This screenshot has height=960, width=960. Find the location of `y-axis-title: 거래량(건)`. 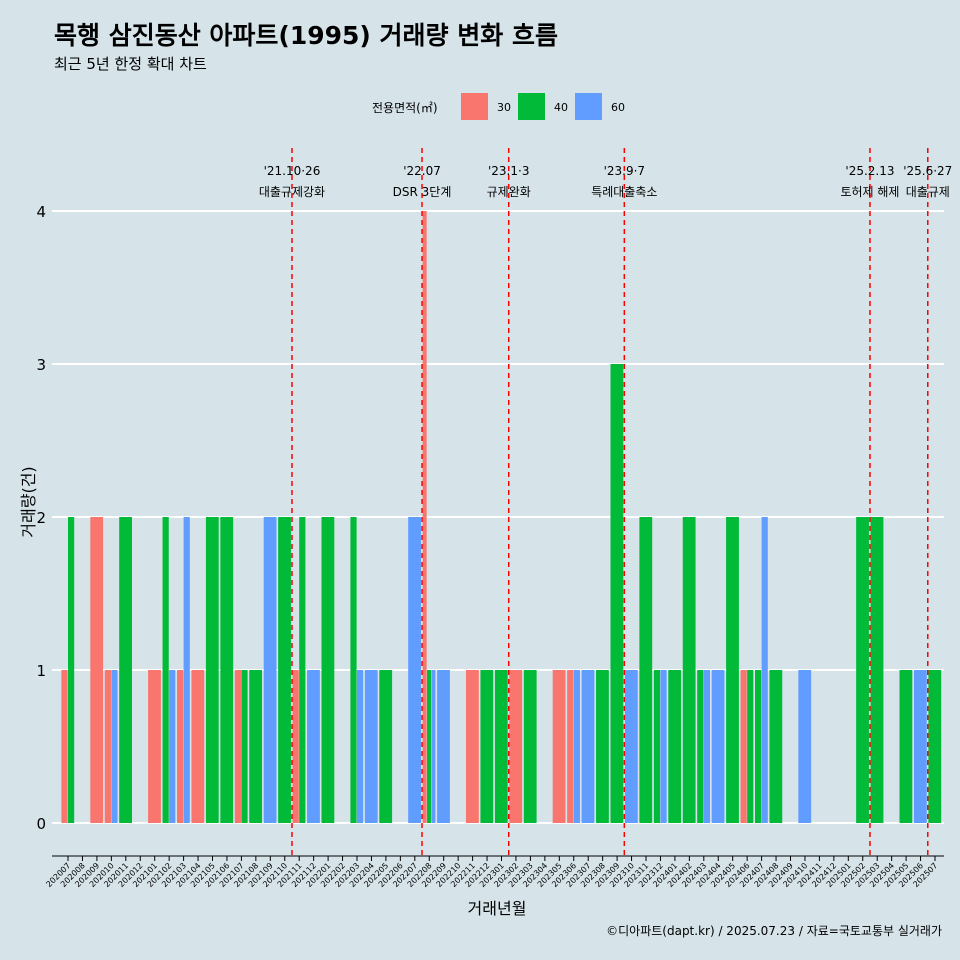

y-axis-title: 거래량(건) is located at coordinates (28, 501).